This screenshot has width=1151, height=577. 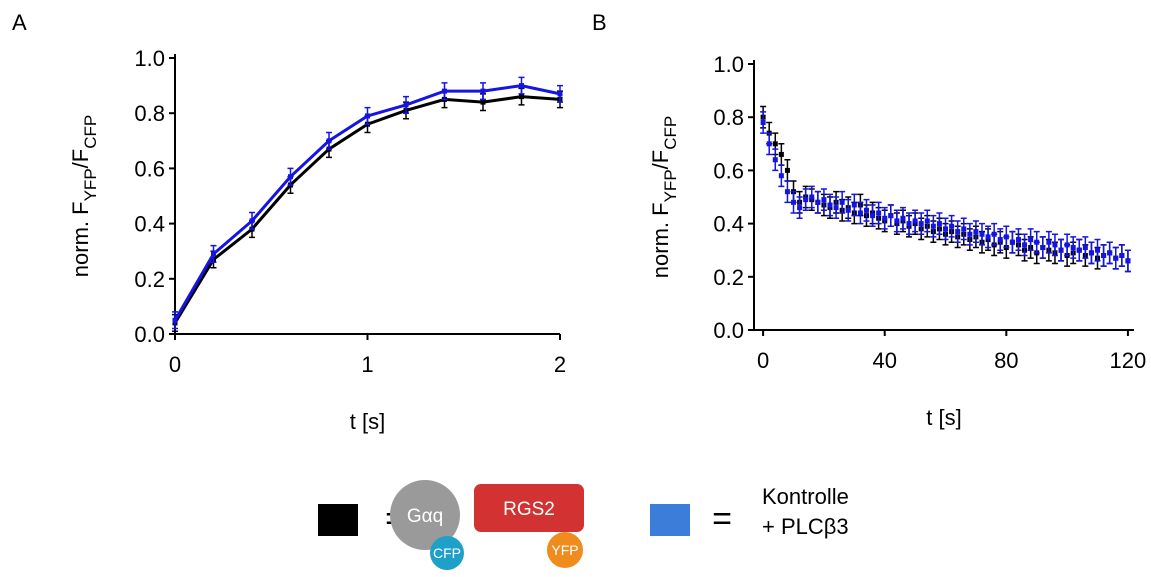 What do you see at coordinates (149, 334) in the screenshot?
I see `y-tick-label: 0.0` at bounding box center [149, 334].